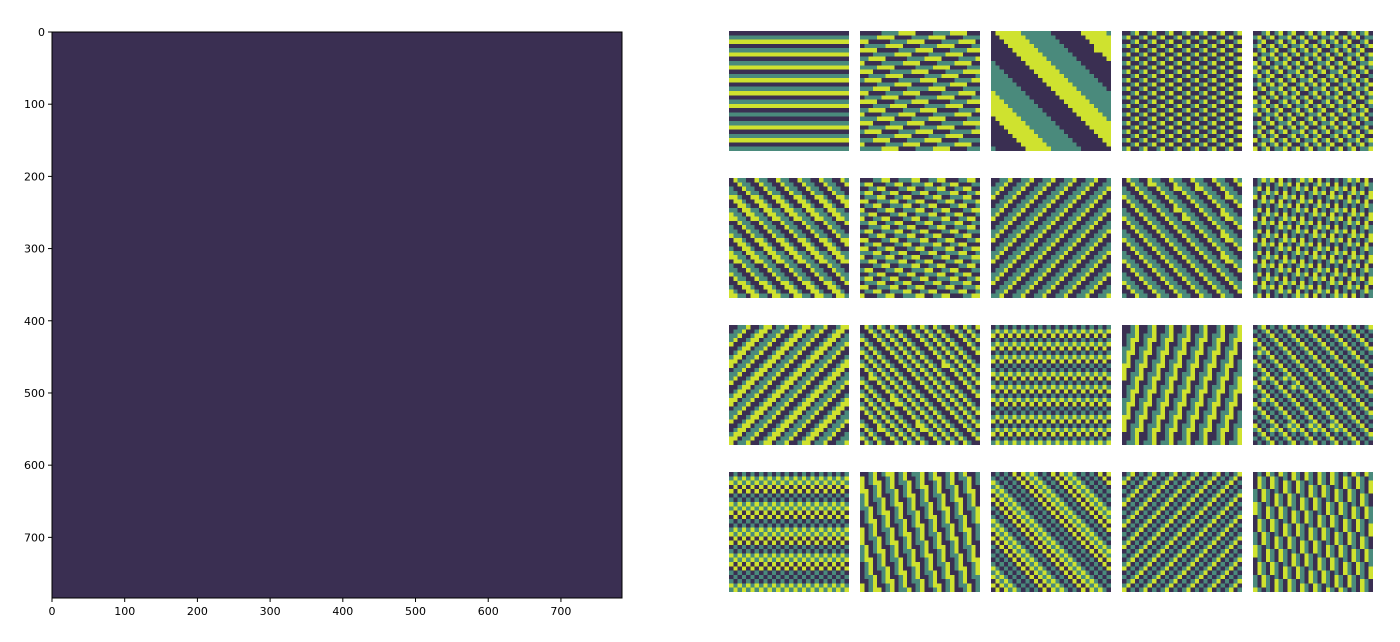 The width and height of the screenshot is (1400, 642). Describe the element at coordinates (197, 611) in the screenshot. I see `x-tick-label: 200` at that location.